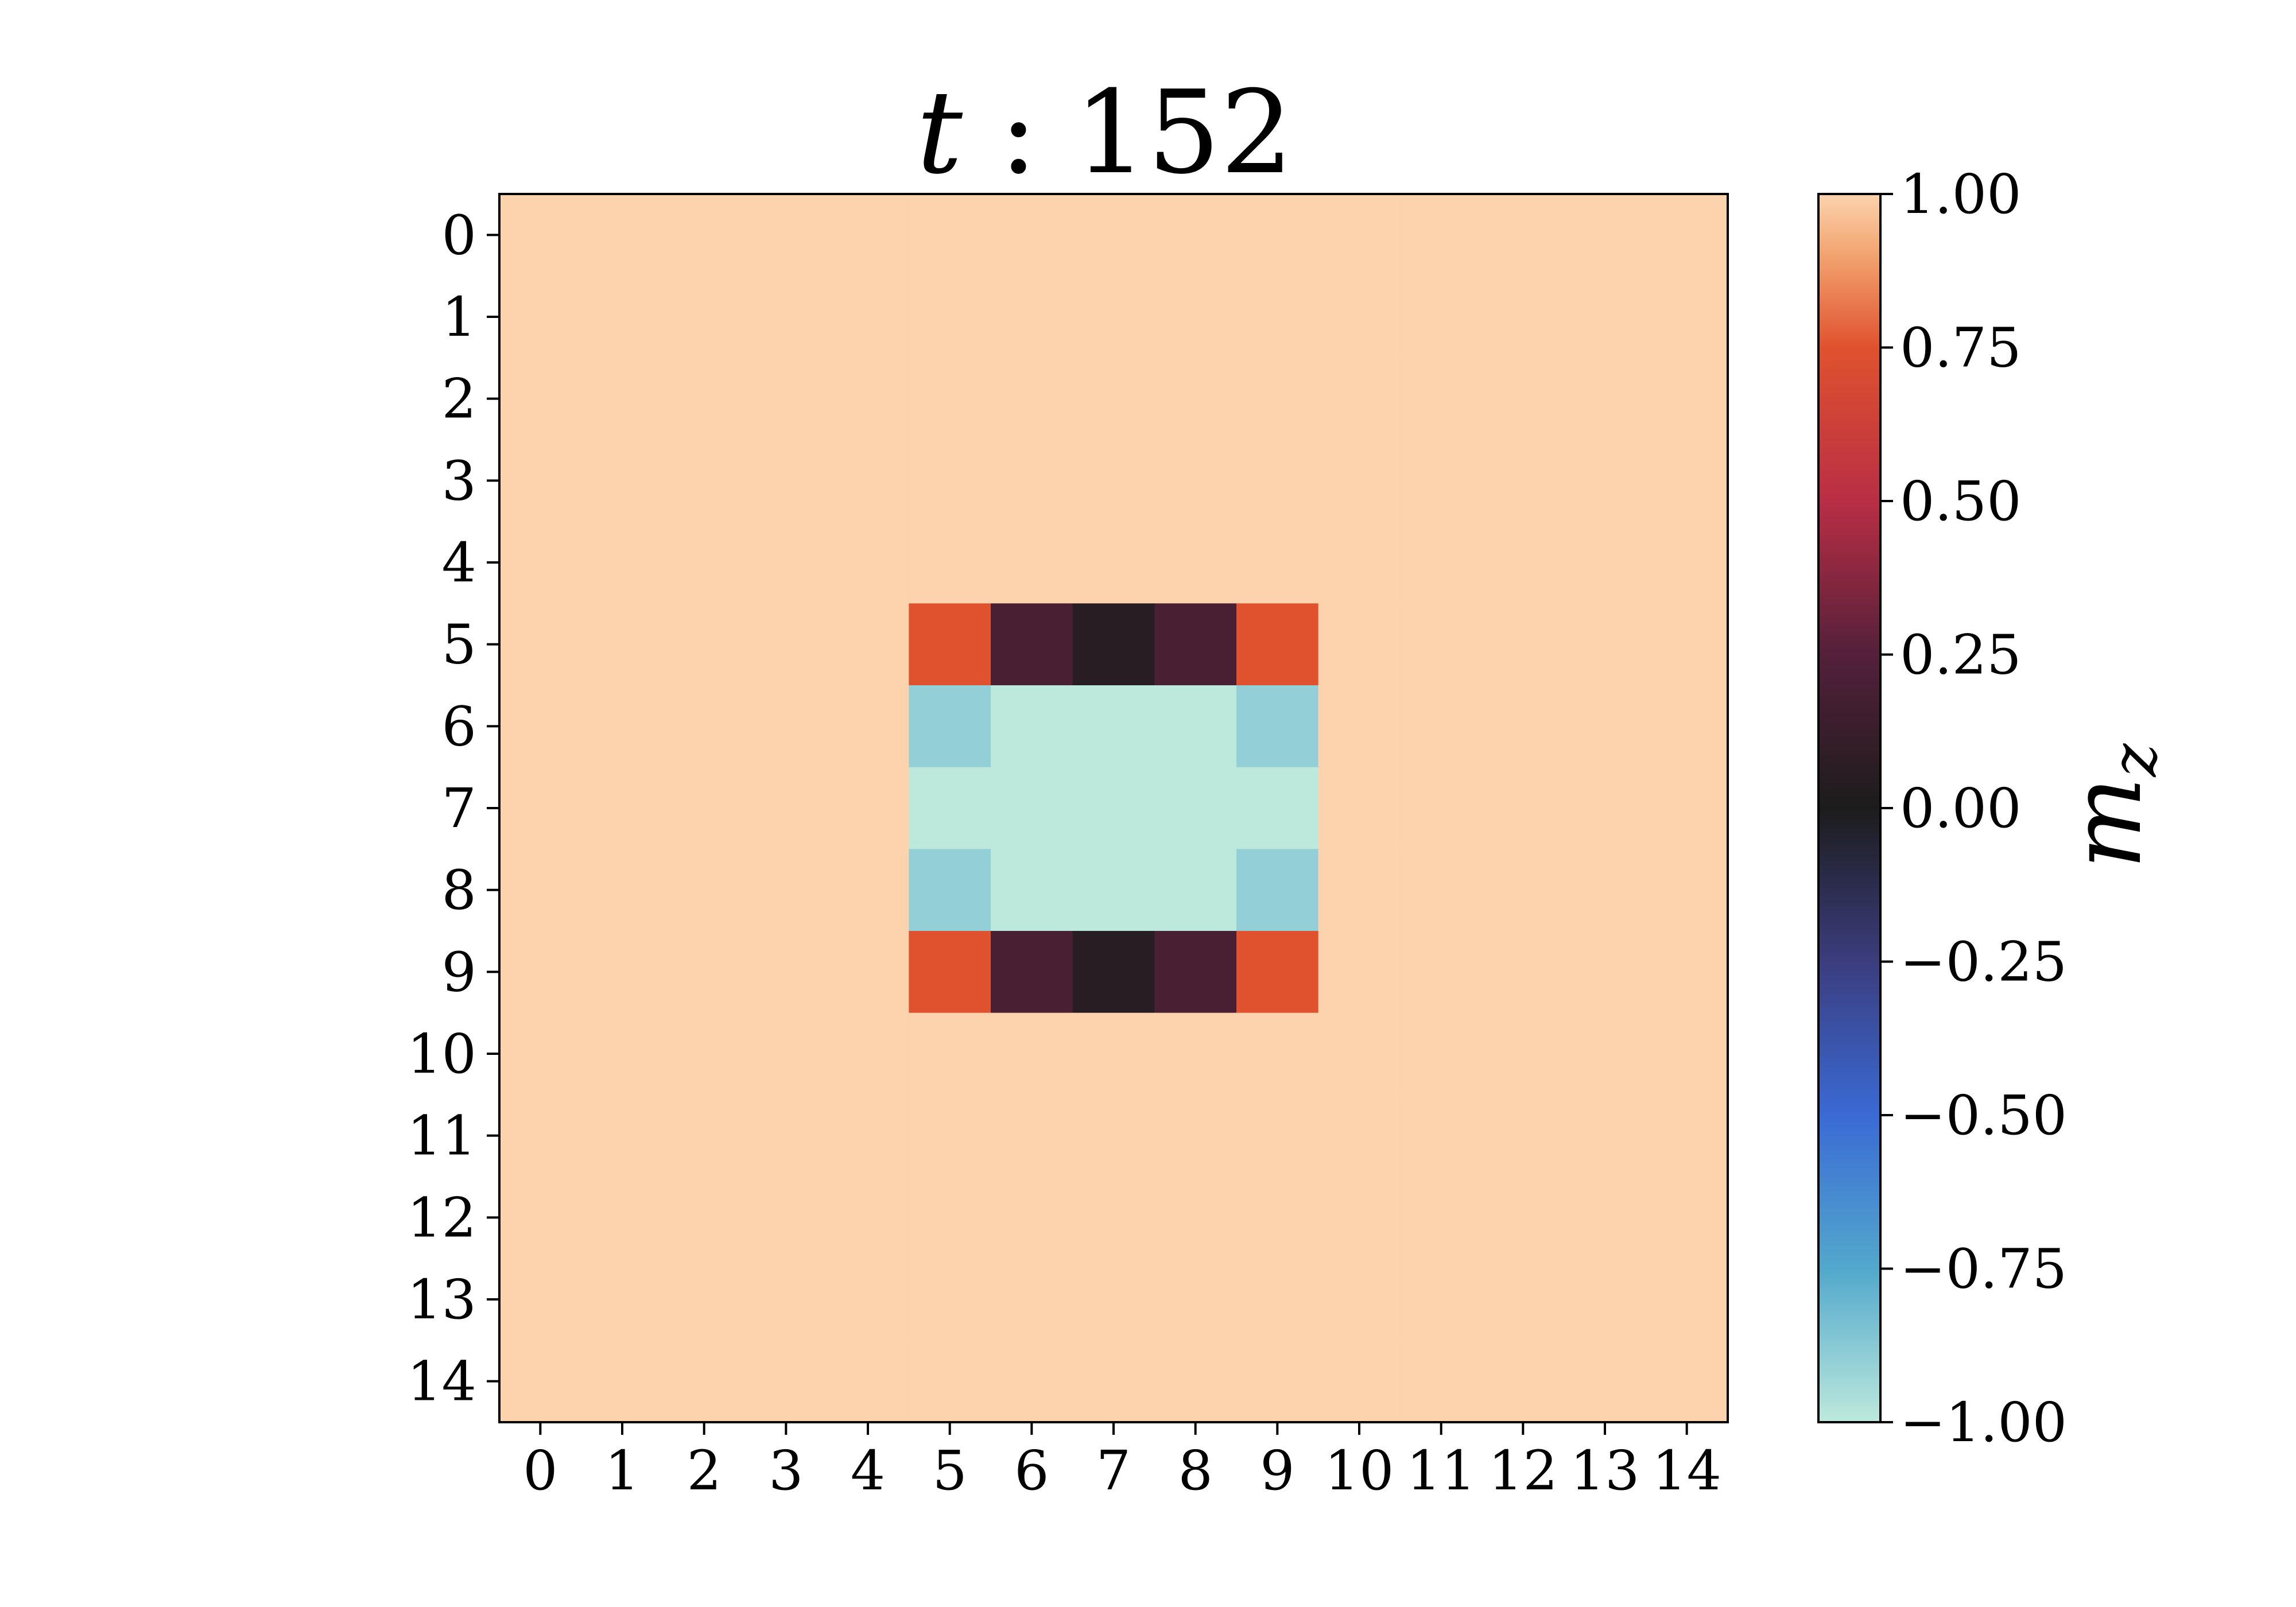  What do you see at coordinates (459, 890) in the screenshot?
I see `y-tick-label: 8` at bounding box center [459, 890].